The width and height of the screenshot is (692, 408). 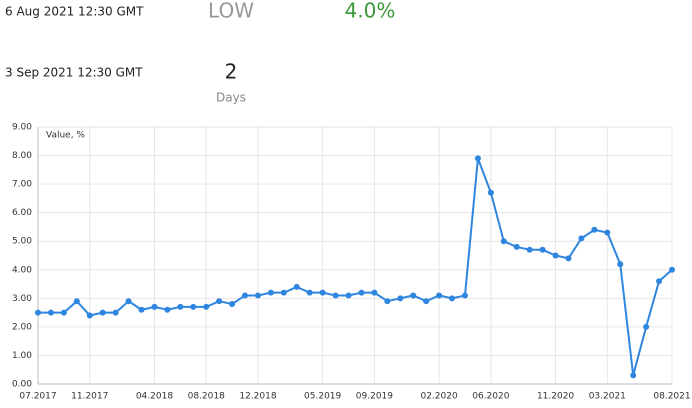 I want to click on actual-value: 4.0%, so click(x=370, y=11).